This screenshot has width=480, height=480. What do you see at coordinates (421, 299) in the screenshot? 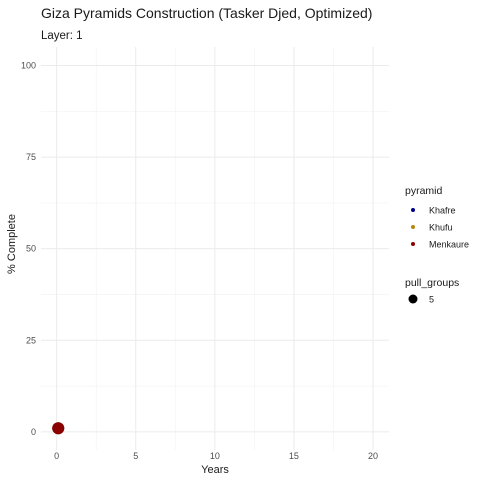
I see `legend-size-entries: 5` at bounding box center [421, 299].